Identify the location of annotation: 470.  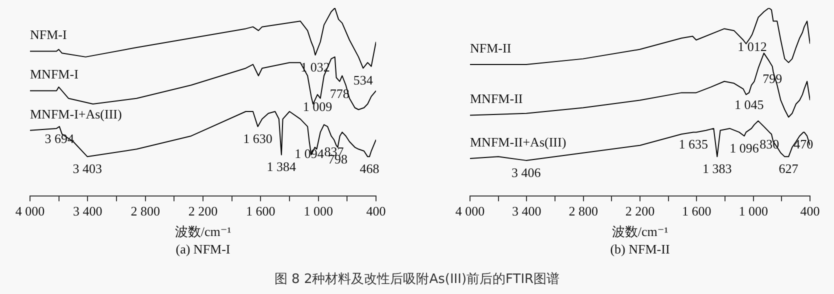
(804, 144).